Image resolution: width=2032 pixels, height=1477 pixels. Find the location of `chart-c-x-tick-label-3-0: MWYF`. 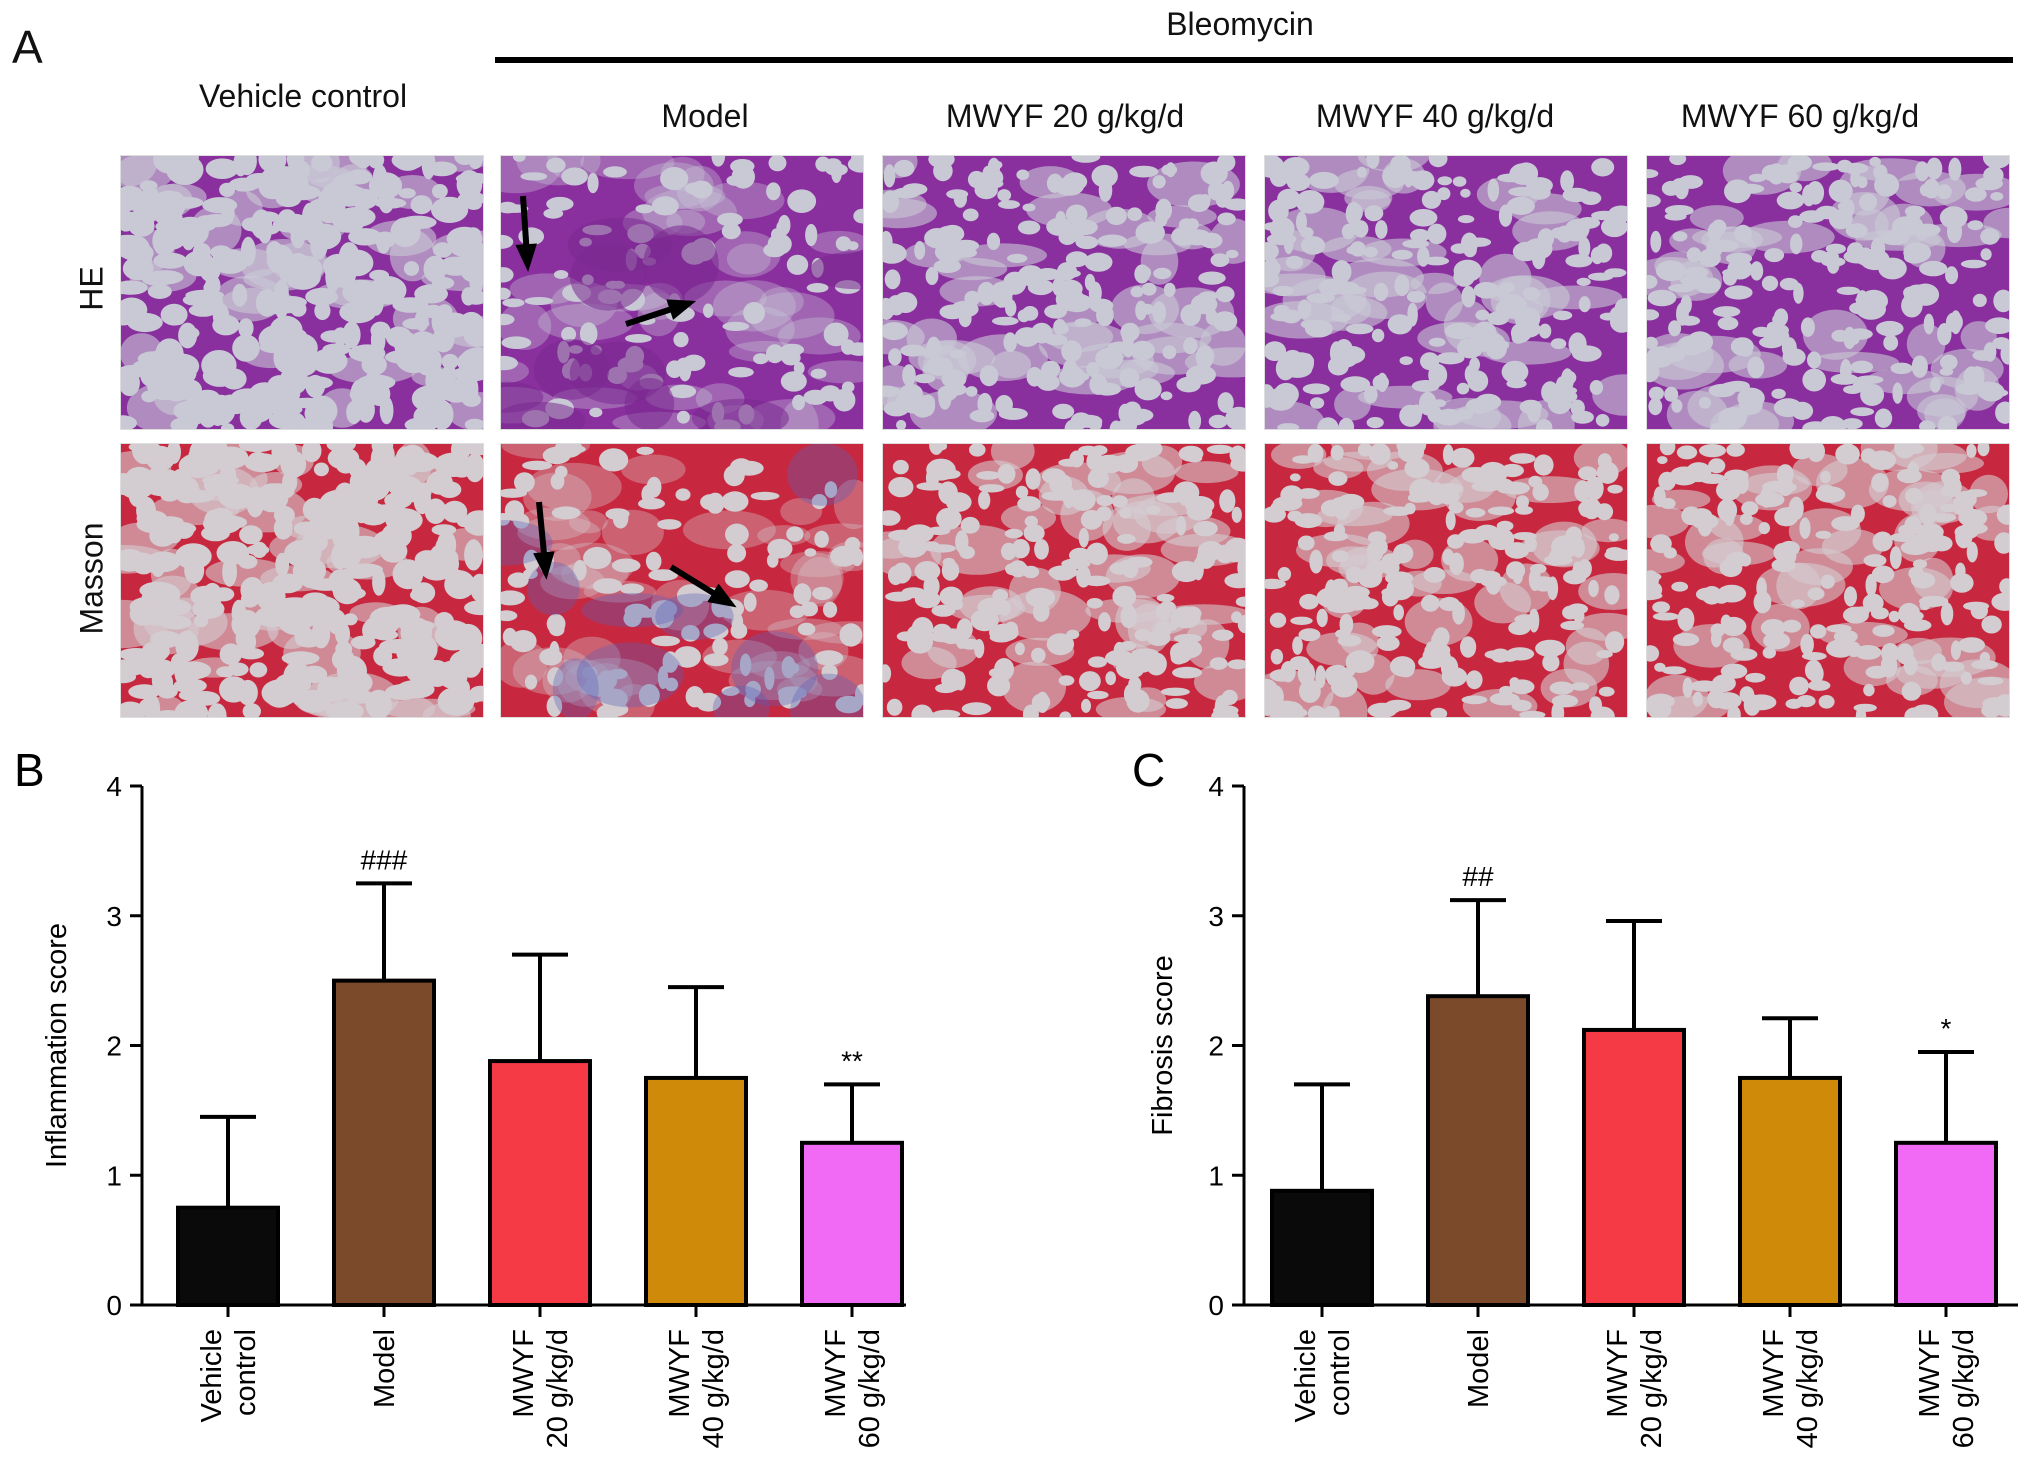

chart-c-x-tick-label-3-0: MWYF is located at coordinates (1774, 1373).